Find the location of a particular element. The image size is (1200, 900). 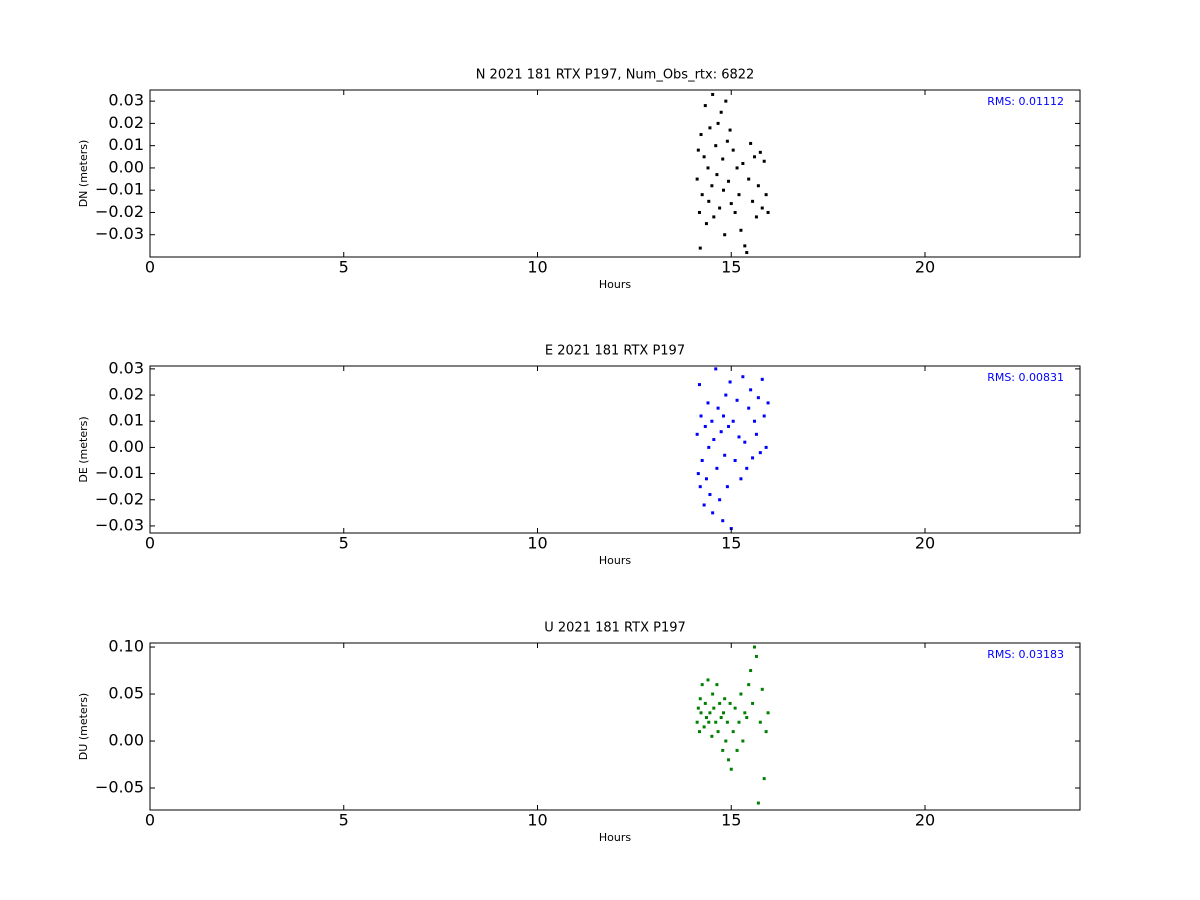

y-tick-label: 0.03 is located at coordinates (126, 100).